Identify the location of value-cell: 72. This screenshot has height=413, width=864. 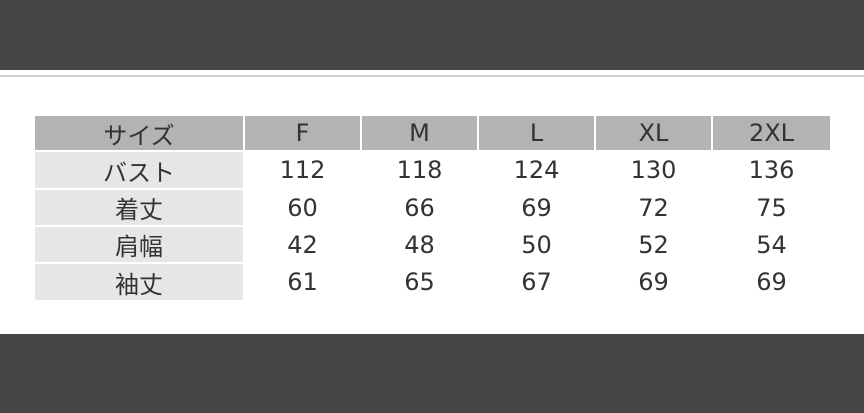
(653, 207).